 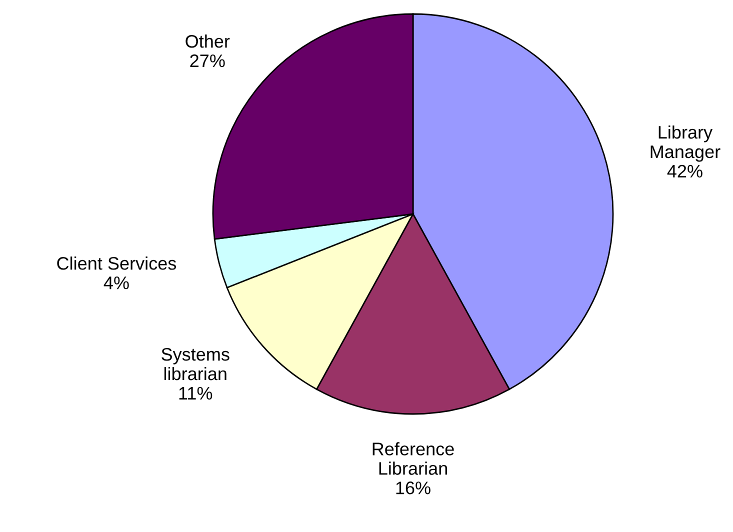 I want to click on slice-label: Client Services, so click(x=116, y=263).